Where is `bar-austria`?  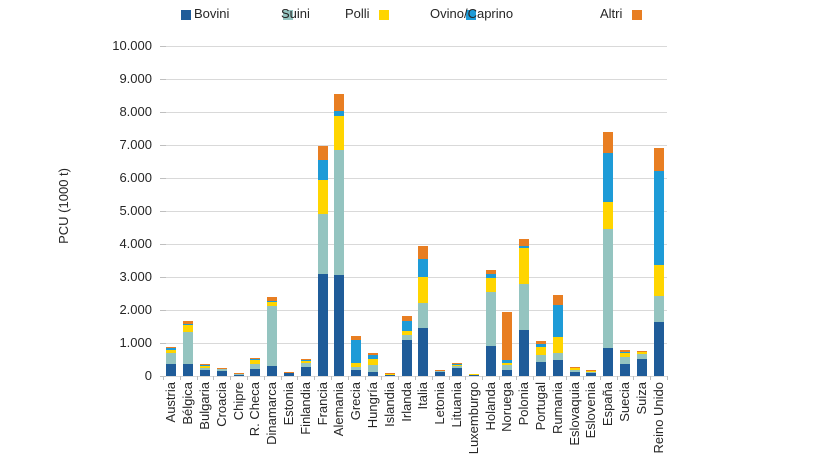
bar-austria is located at coordinates (171, 361).